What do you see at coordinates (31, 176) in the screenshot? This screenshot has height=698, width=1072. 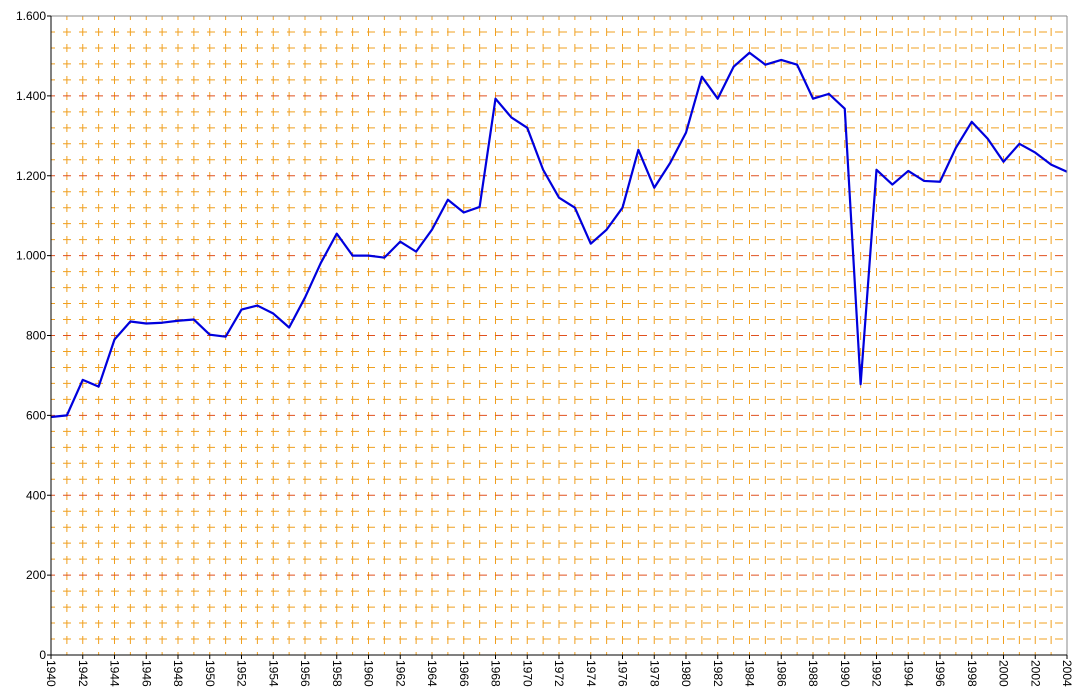 I see `y-tick-label: 1.200` at bounding box center [31, 176].